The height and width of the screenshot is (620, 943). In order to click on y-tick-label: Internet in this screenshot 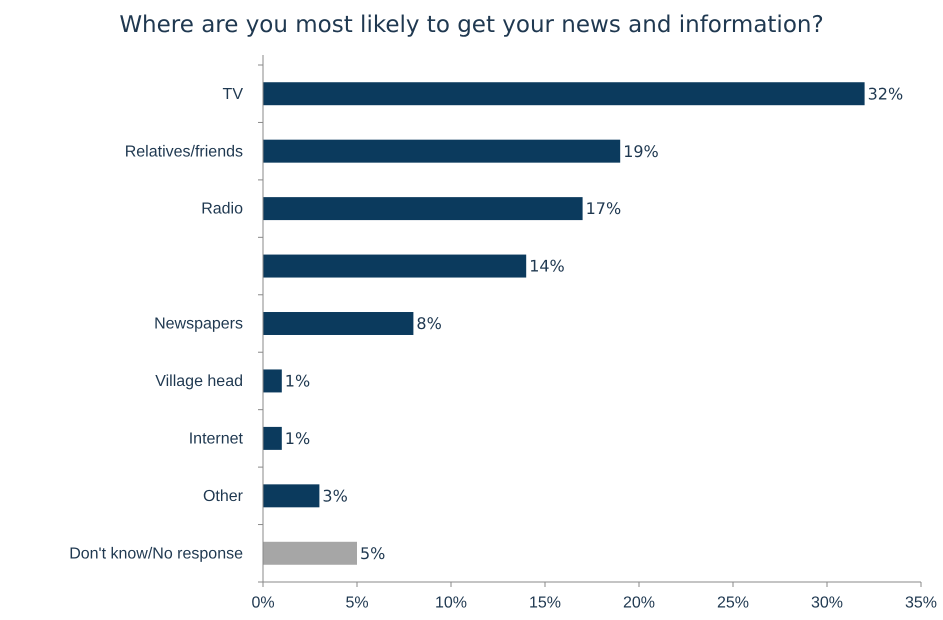, I will do `click(216, 439)`.